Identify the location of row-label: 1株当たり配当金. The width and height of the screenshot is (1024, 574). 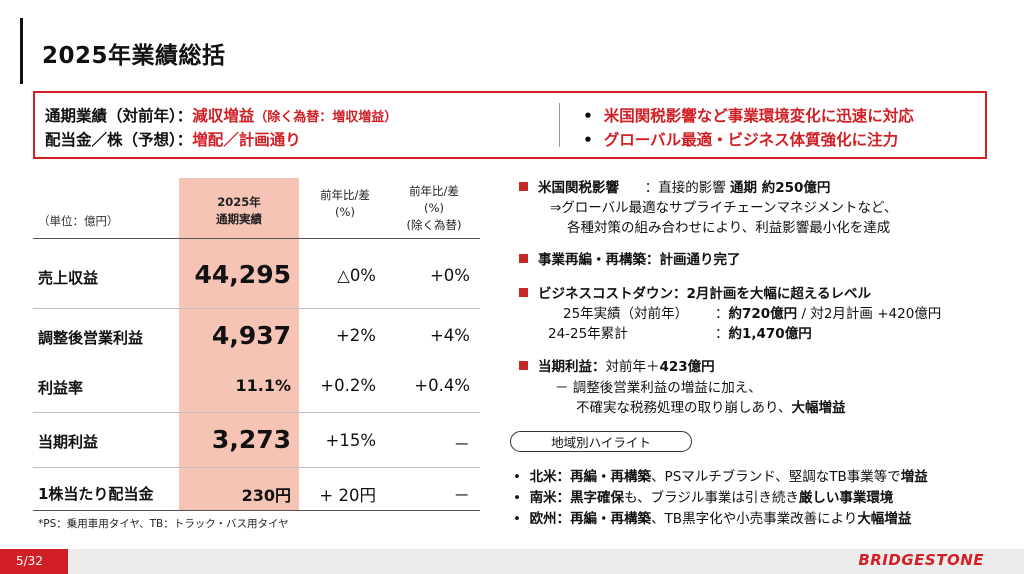
(96, 494).